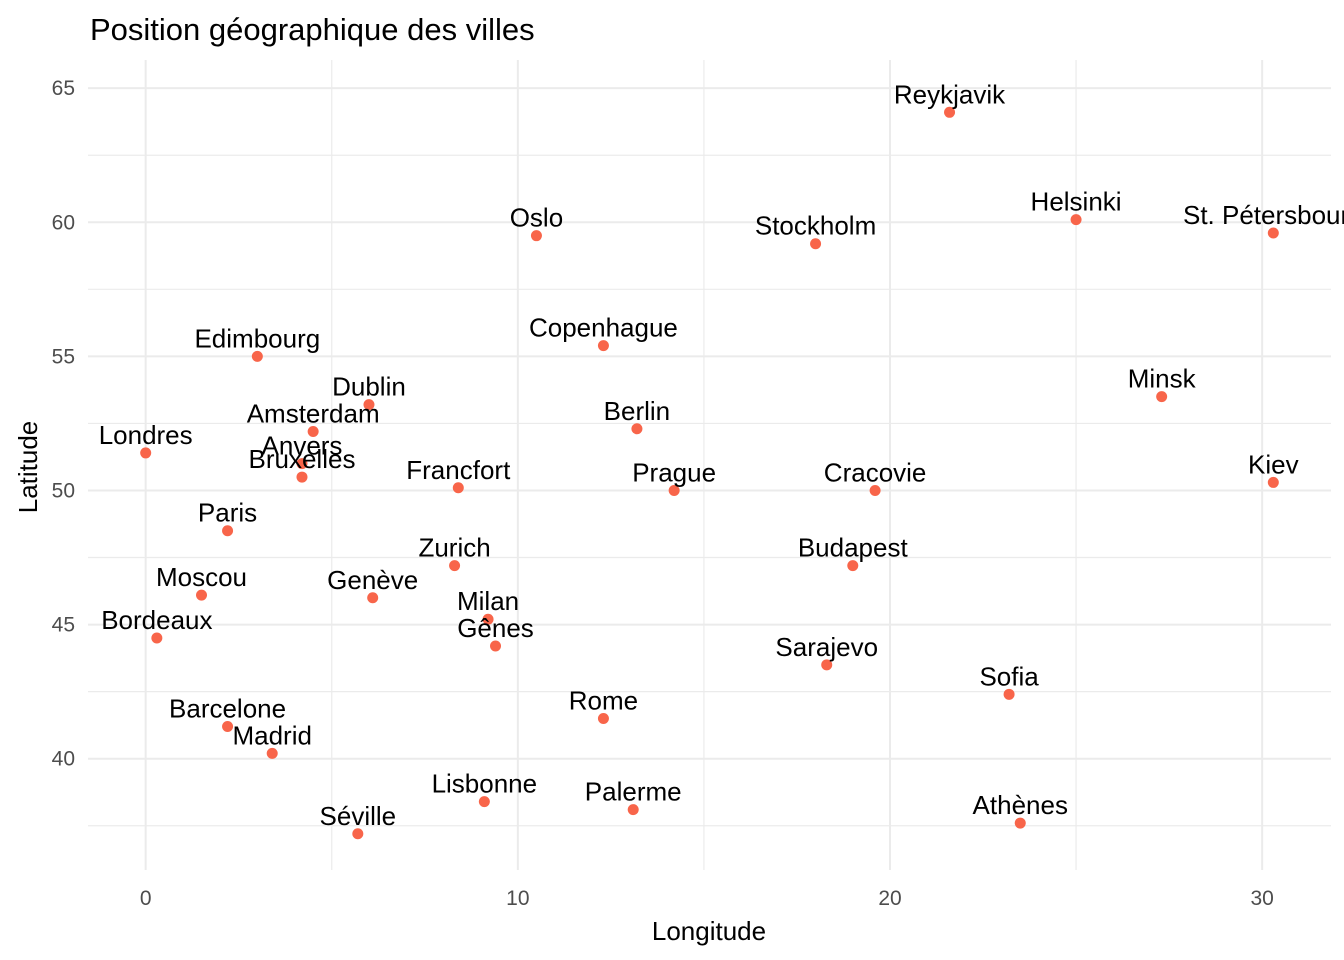 The height and width of the screenshot is (960, 1344). Describe the element at coordinates (517, 898) in the screenshot. I see `x-tick-label: 10` at that location.